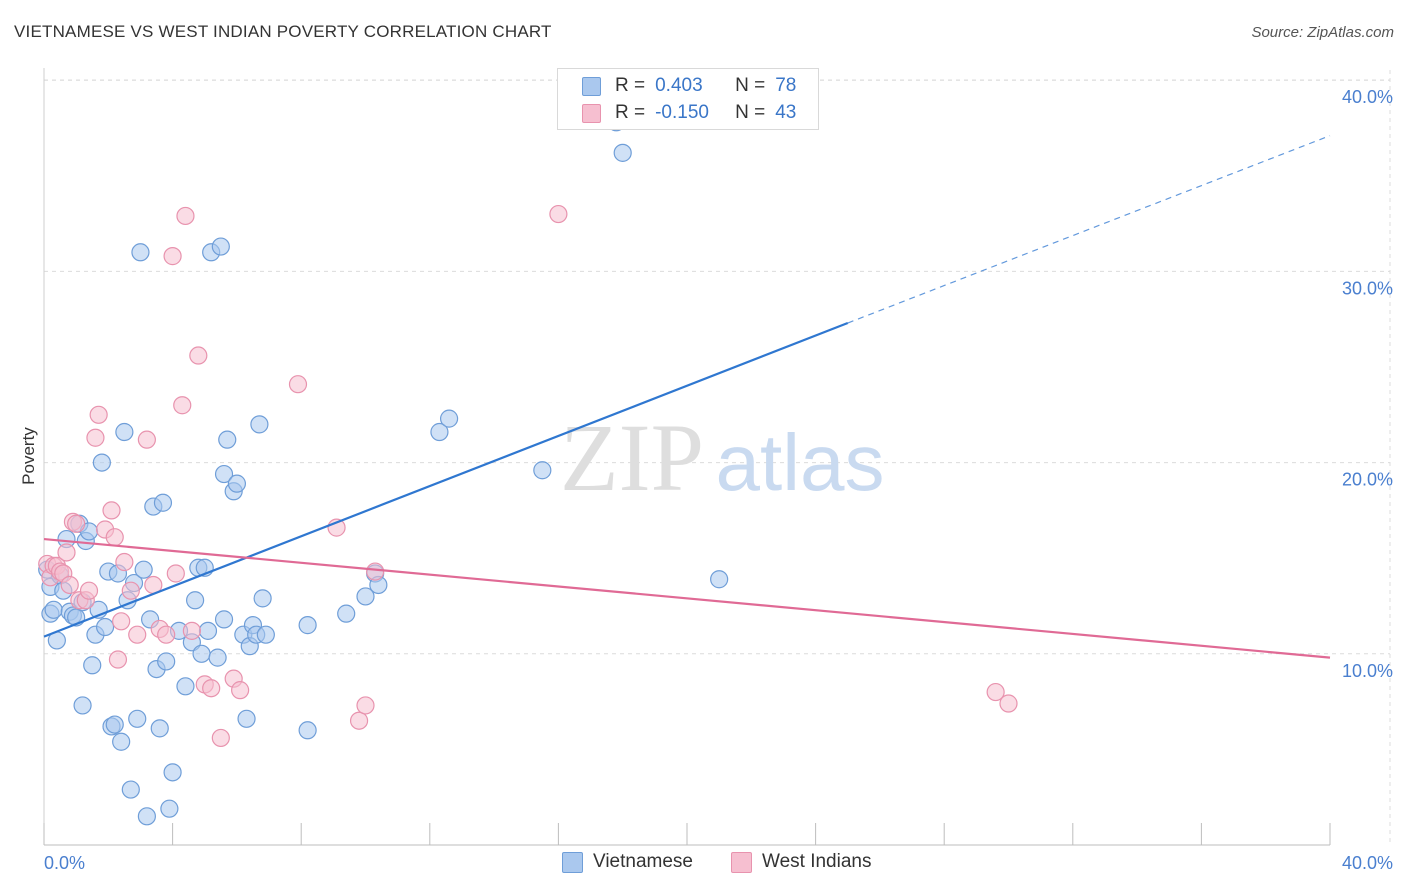 This screenshot has height=892, width=1406. What do you see at coordinates (1367, 671) in the screenshot?
I see `y-tick-label: 10.0%` at bounding box center [1367, 671].